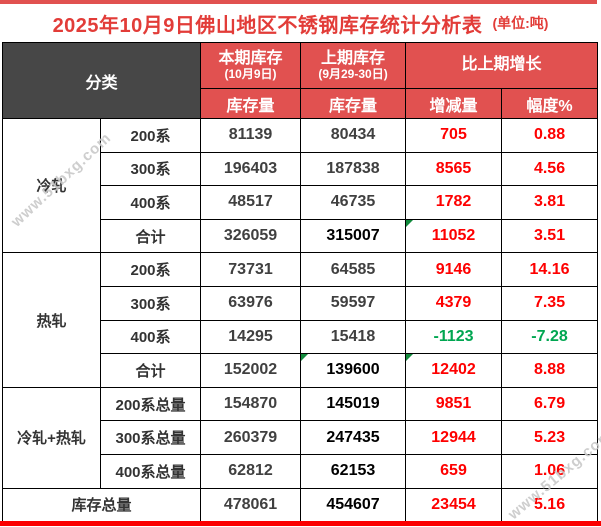 This screenshot has width=601, height=527. I want to click on group-label-hot-rolled: 热轧, so click(51, 320).